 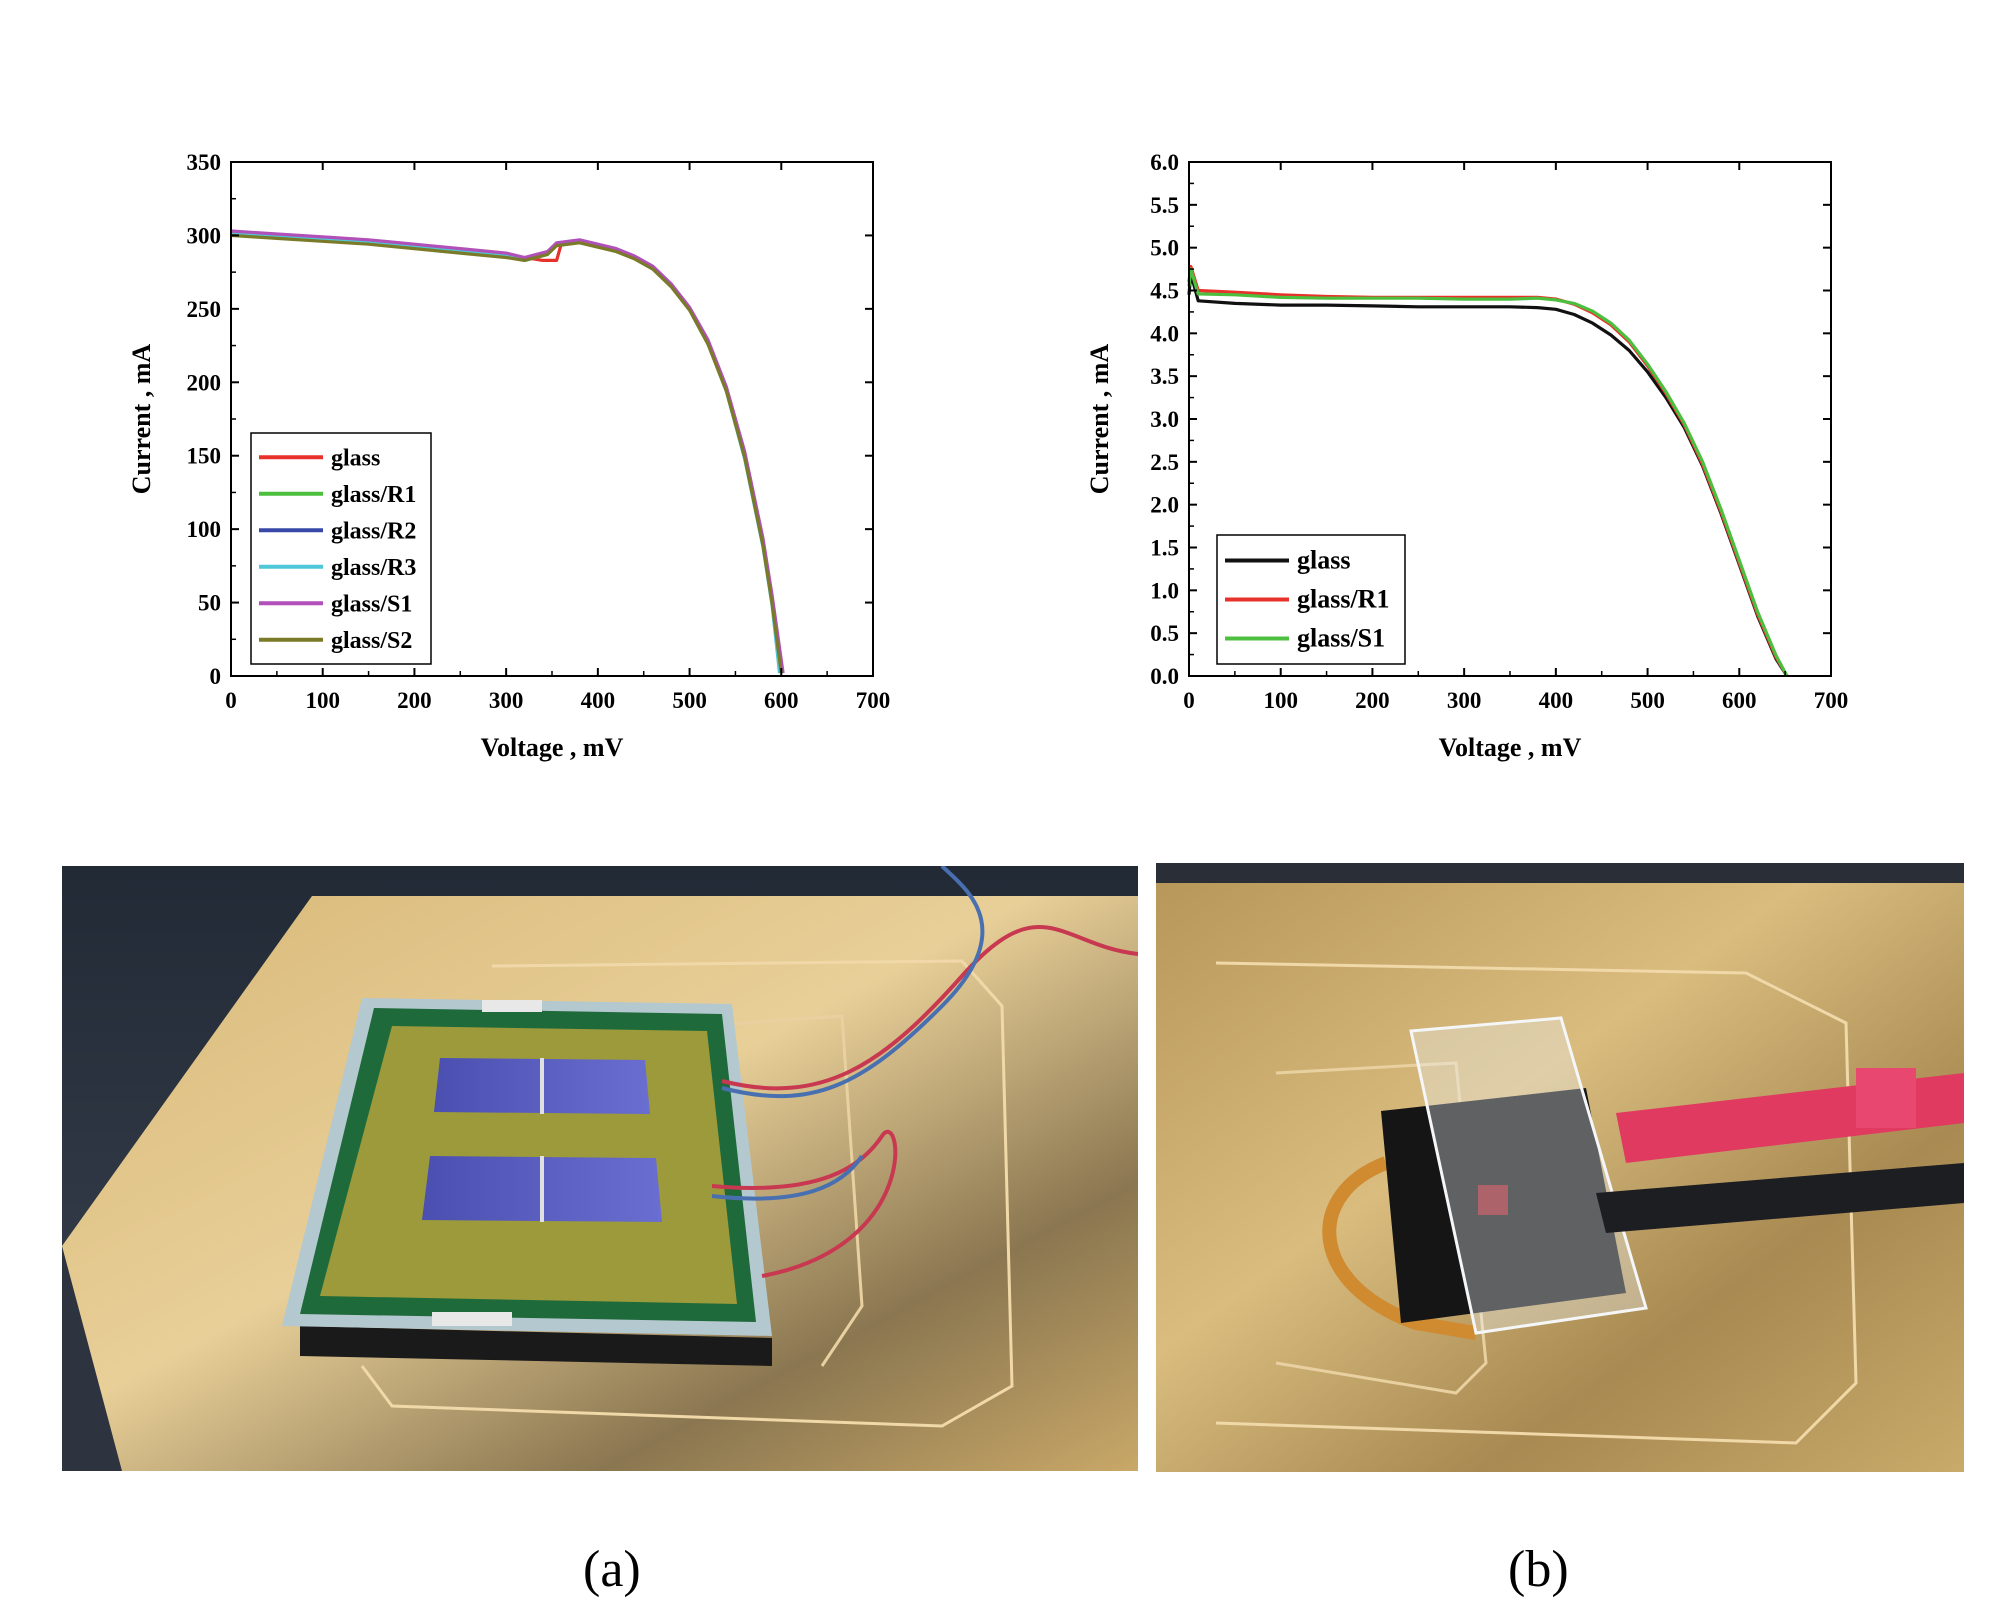 What do you see at coordinates (1164, 248) in the screenshot?
I see `y-tick-label-10: 5.0` at bounding box center [1164, 248].